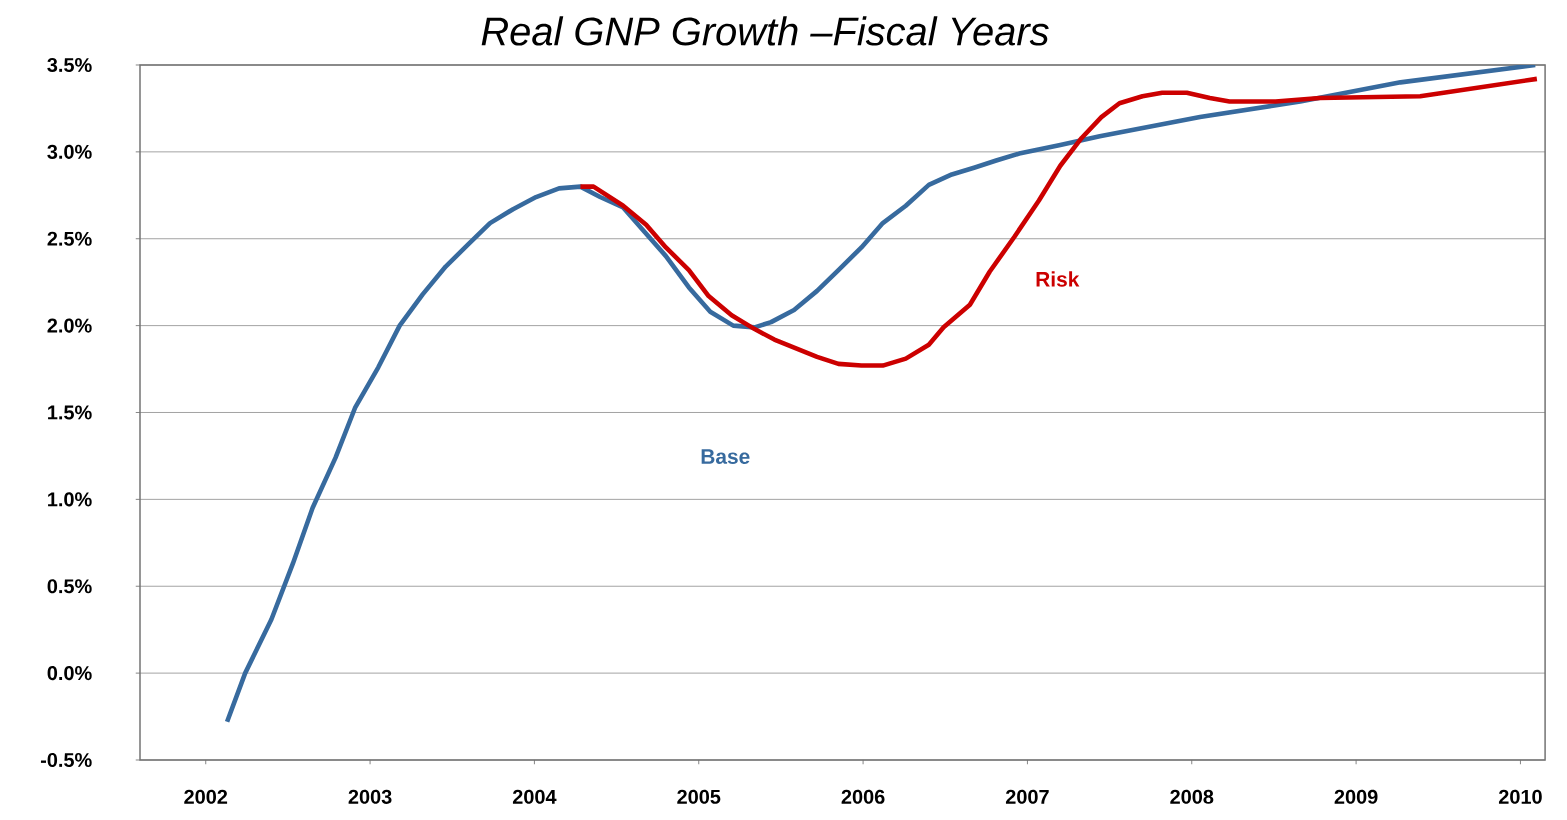 The height and width of the screenshot is (820, 1567). Describe the element at coordinates (1520, 796) in the screenshot. I see `x-tick-label: 2010` at that location.